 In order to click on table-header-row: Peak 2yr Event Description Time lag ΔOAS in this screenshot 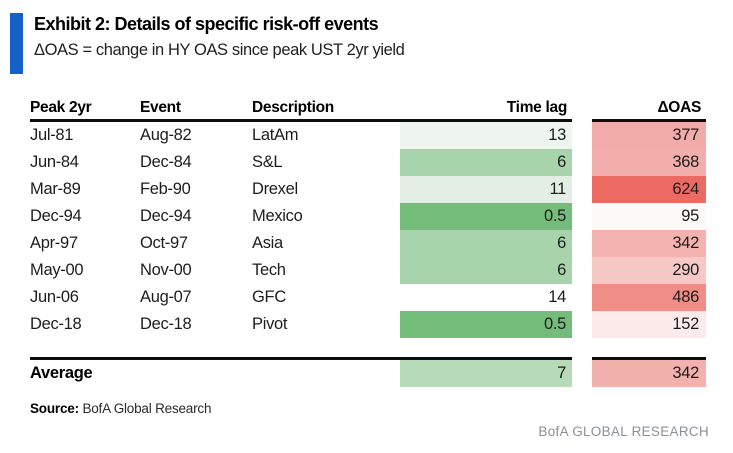, I will do `click(368, 109)`.